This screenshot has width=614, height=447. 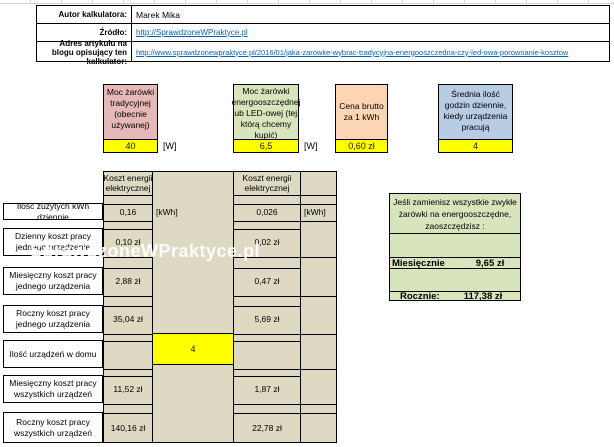 What do you see at coordinates (267, 389) in the screenshot?
I see `eco-monthly-cost-all: 1,87 zł` at bounding box center [267, 389].